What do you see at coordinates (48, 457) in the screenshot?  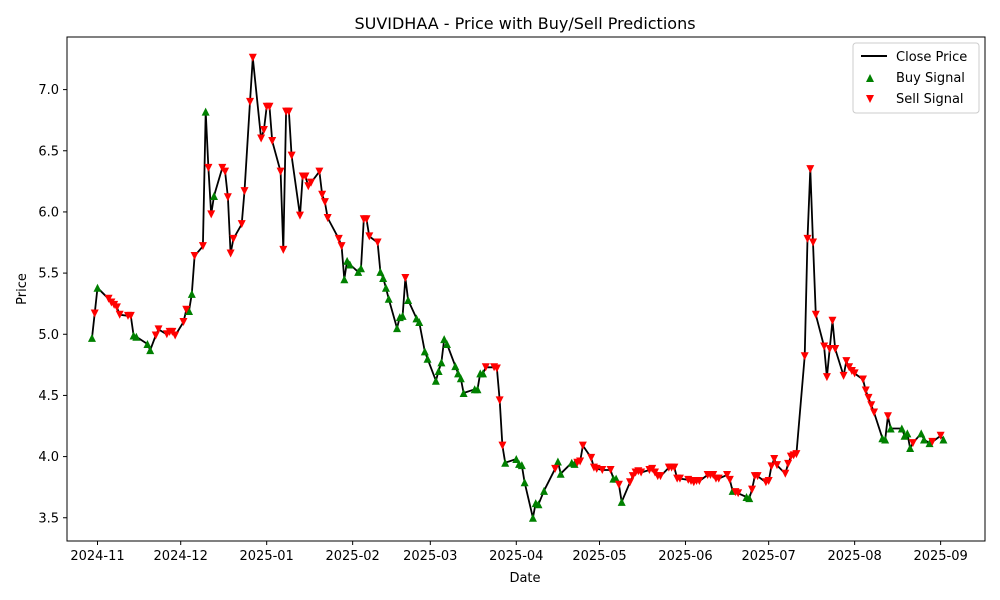 I see `y-tick-label: 4.0` at bounding box center [48, 457].